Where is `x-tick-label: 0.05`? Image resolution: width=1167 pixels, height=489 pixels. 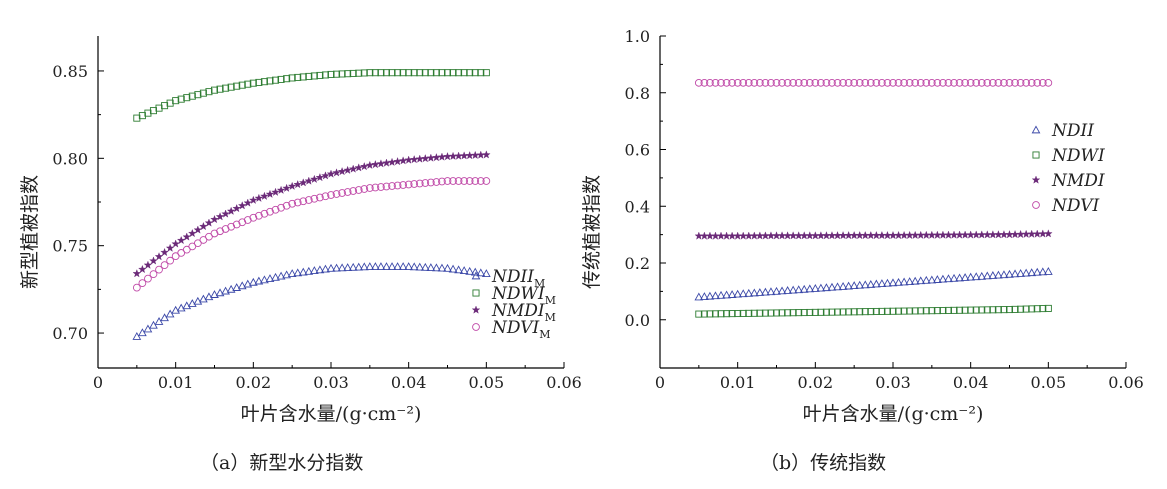 x-tick-label: 0.05 is located at coordinates (1049, 382).